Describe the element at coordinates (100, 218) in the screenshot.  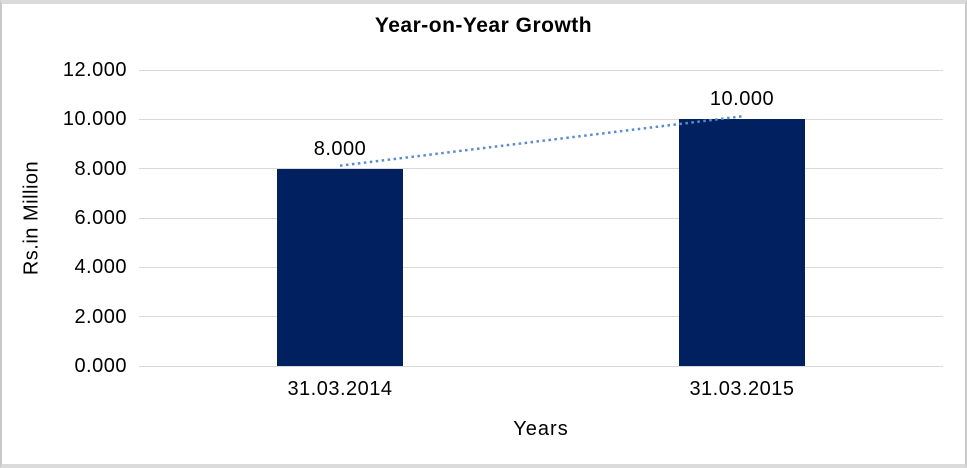
I see `y-tick-label: 6.000` at that location.